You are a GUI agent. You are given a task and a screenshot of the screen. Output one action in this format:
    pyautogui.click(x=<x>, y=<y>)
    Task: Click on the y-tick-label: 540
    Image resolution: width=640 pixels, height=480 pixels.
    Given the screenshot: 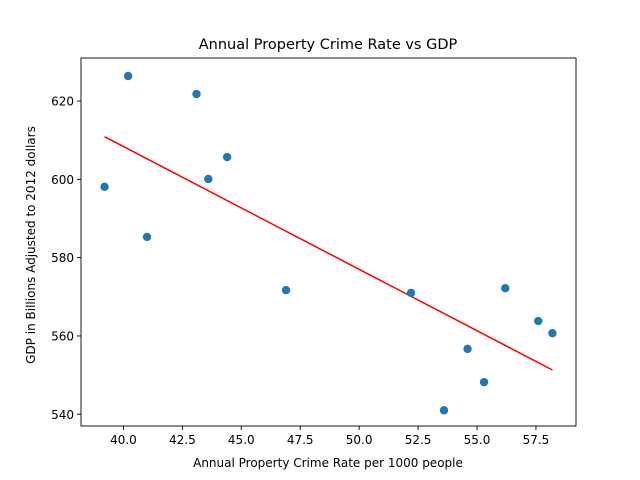 What is the action you would take?
    pyautogui.click(x=62, y=415)
    